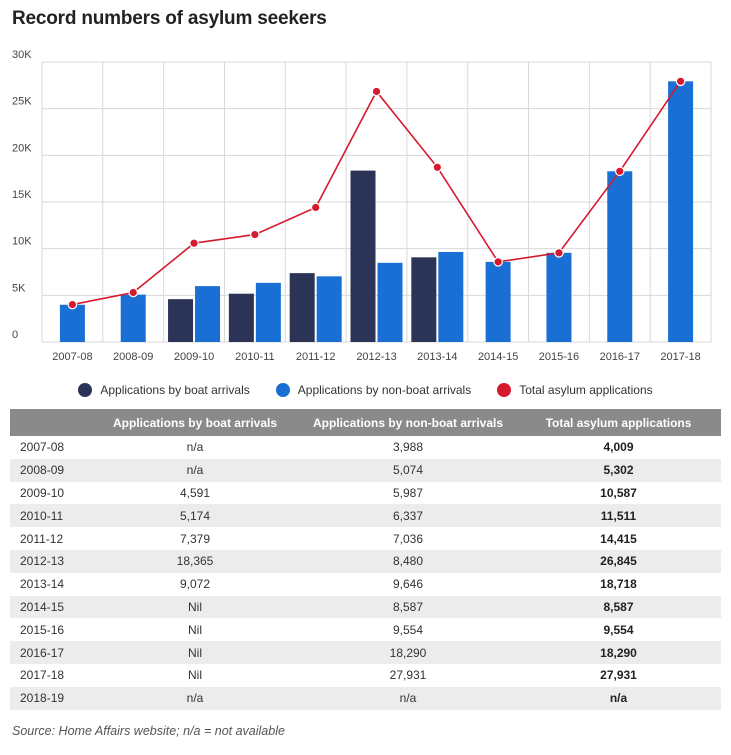 The width and height of the screenshot is (731, 755). I want to click on x-tick-label: 2011-12, so click(316, 357).